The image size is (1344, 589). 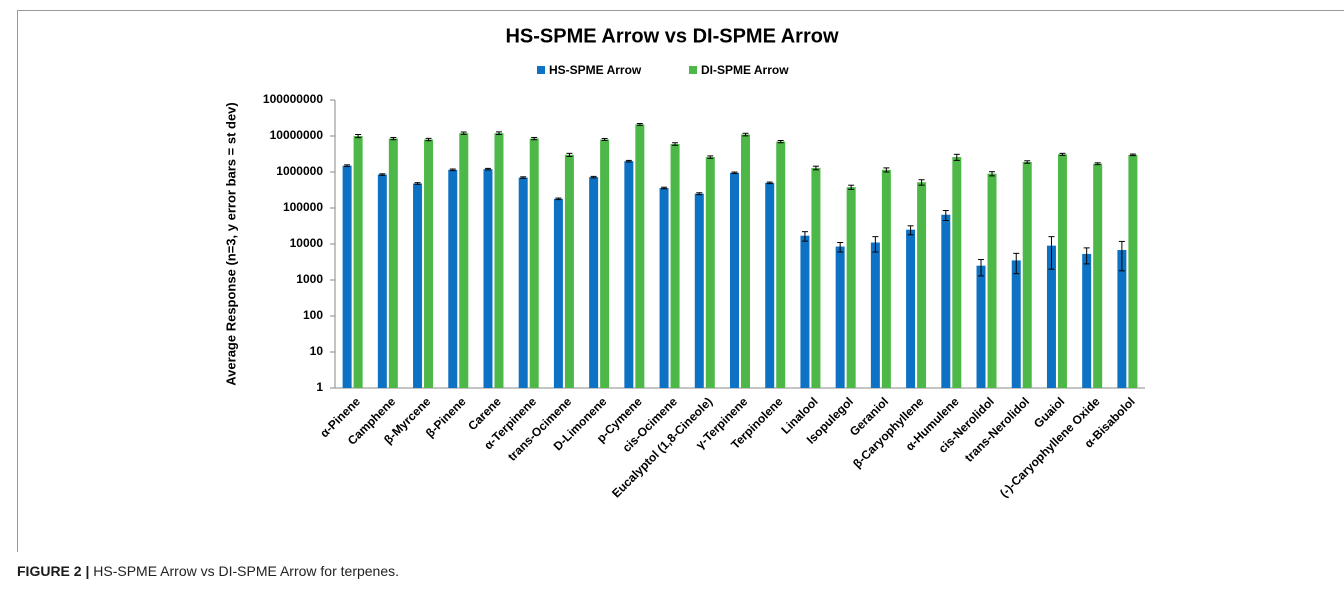 I want to click on caption-label: FIGURE 2 |, so click(x=53, y=571).